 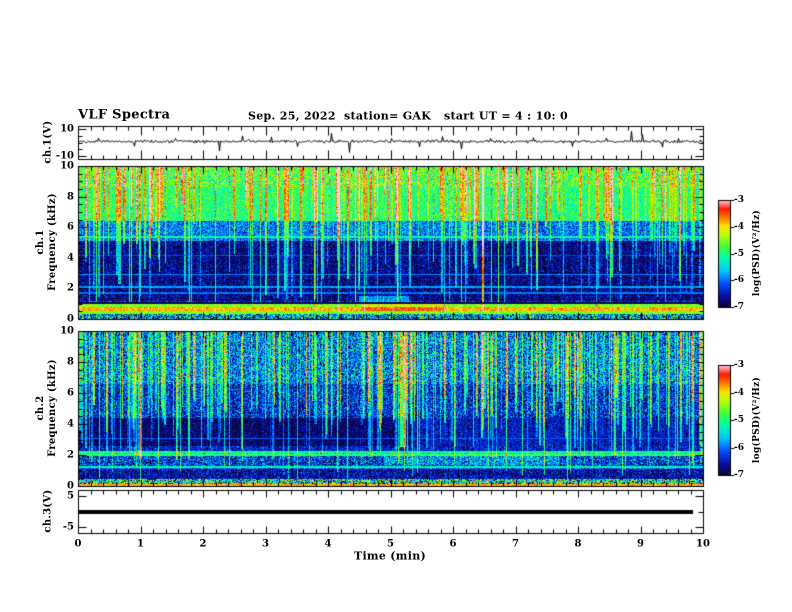 What do you see at coordinates (140, 544) in the screenshot?
I see `x-tick-label: 1` at bounding box center [140, 544].